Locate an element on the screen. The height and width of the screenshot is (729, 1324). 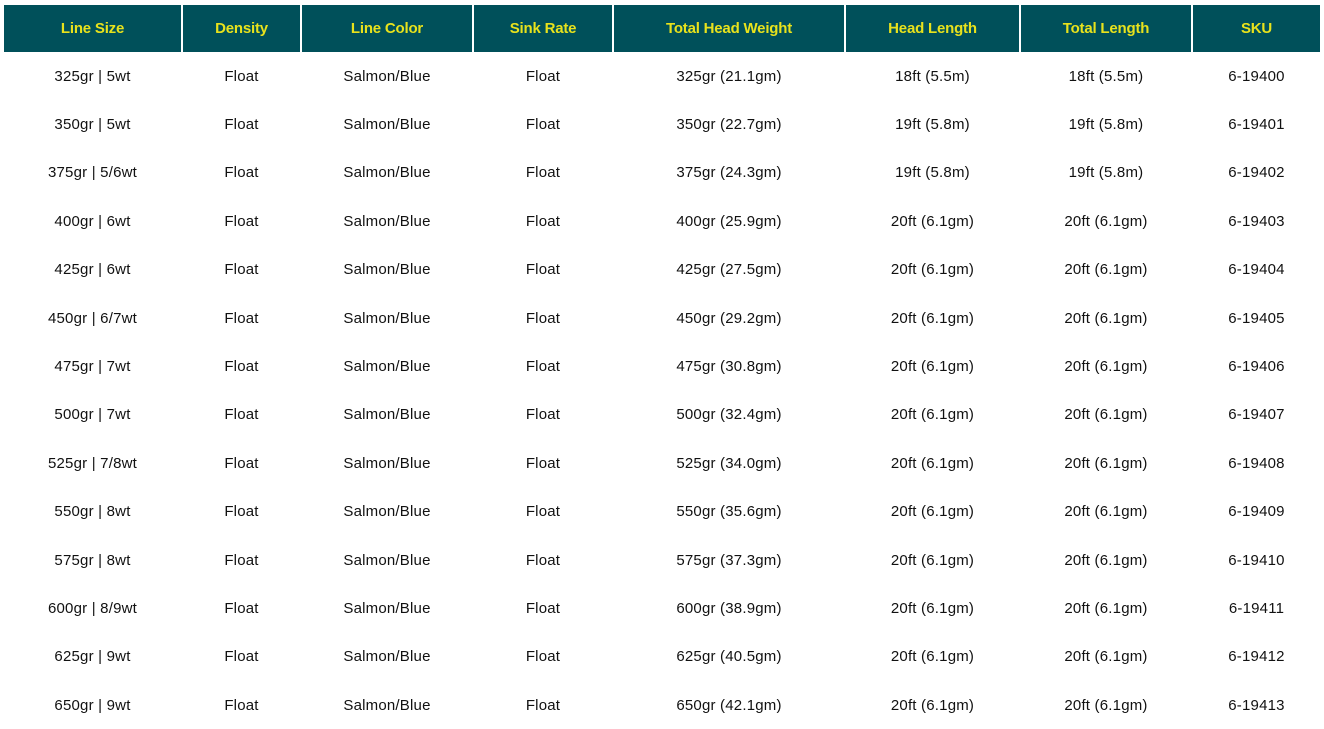
cell-line-size: 475gr | 7wt is located at coordinates (92, 367).